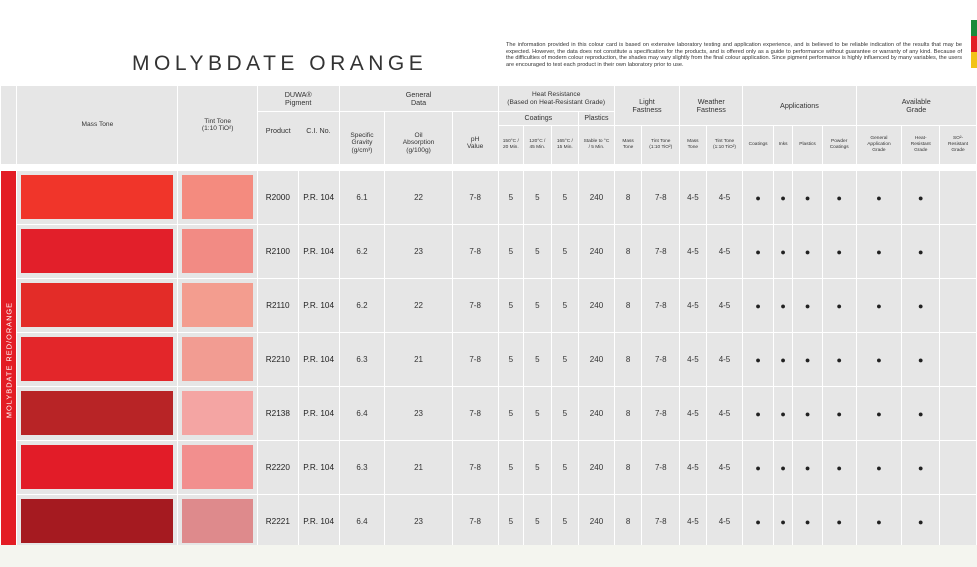  I want to click on specific-gravity: 6.1, so click(362, 197).